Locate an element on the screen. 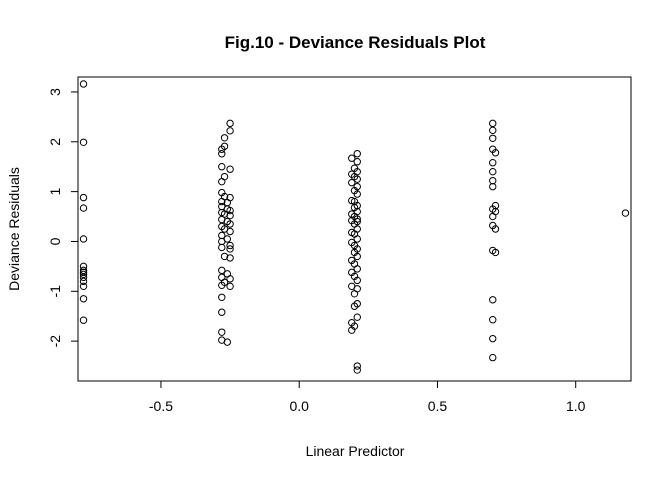 The image size is (672, 480). x-tick-label: 0.0 is located at coordinates (299, 406).